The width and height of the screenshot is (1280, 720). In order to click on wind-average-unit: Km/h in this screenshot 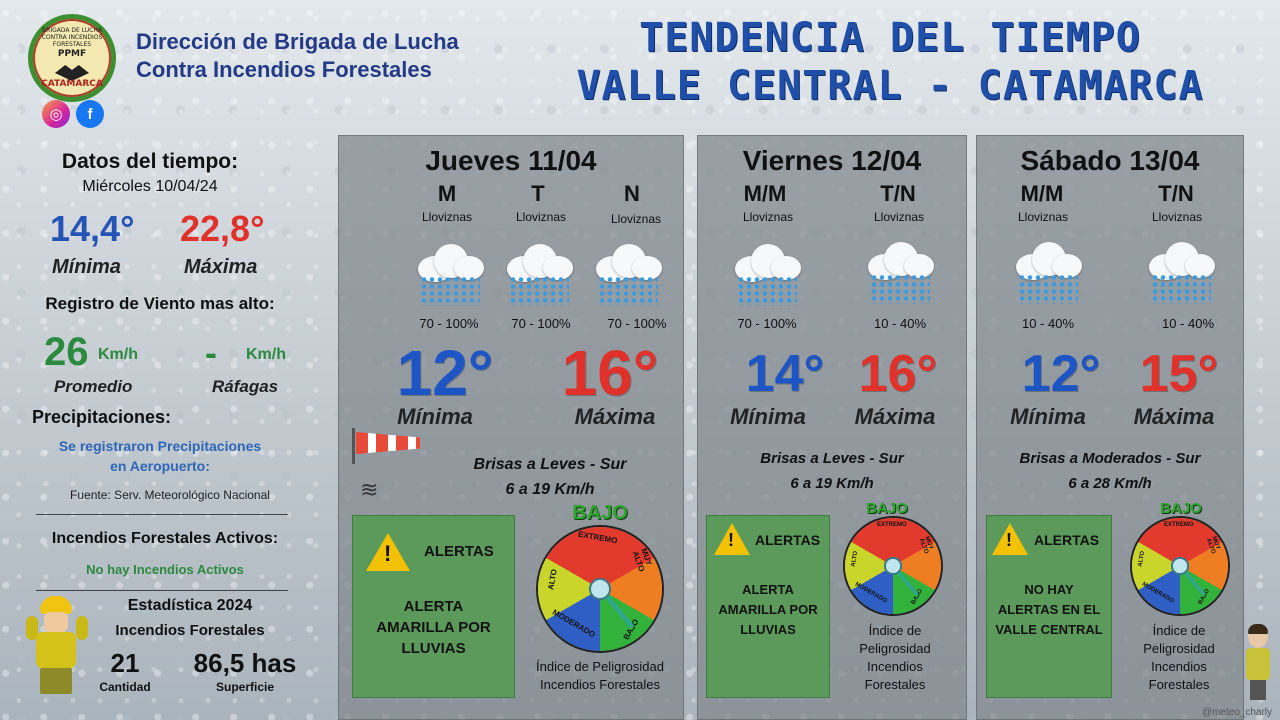, I will do `click(118, 354)`.